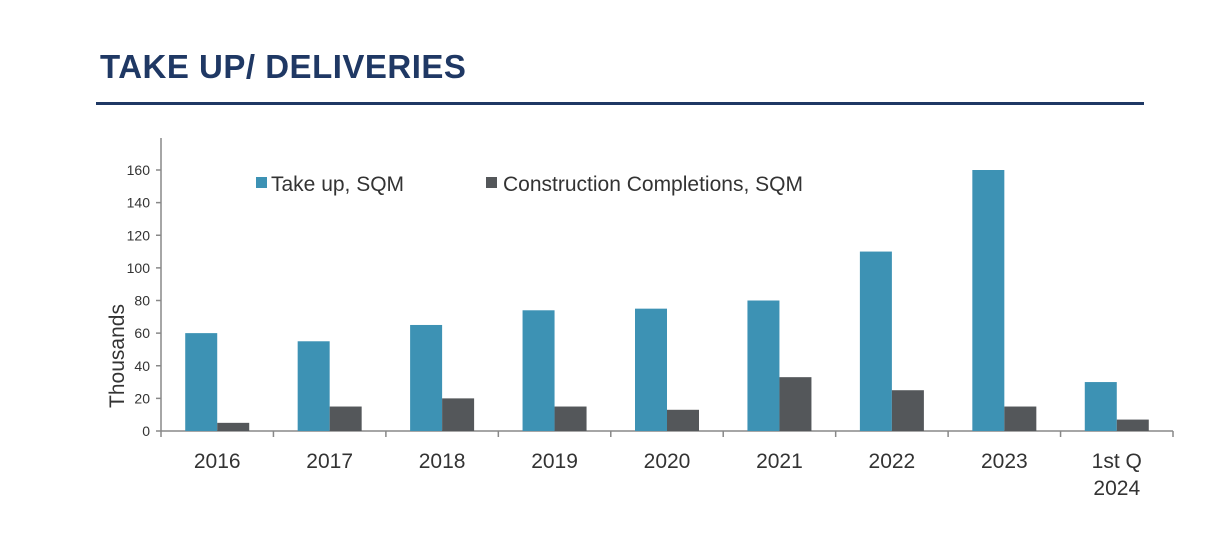 The image size is (1220, 556). What do you see at coordinates (117, 356) in the screenshot?
I see `y-axis-title: Thousands` at bounding box center [117, 356].